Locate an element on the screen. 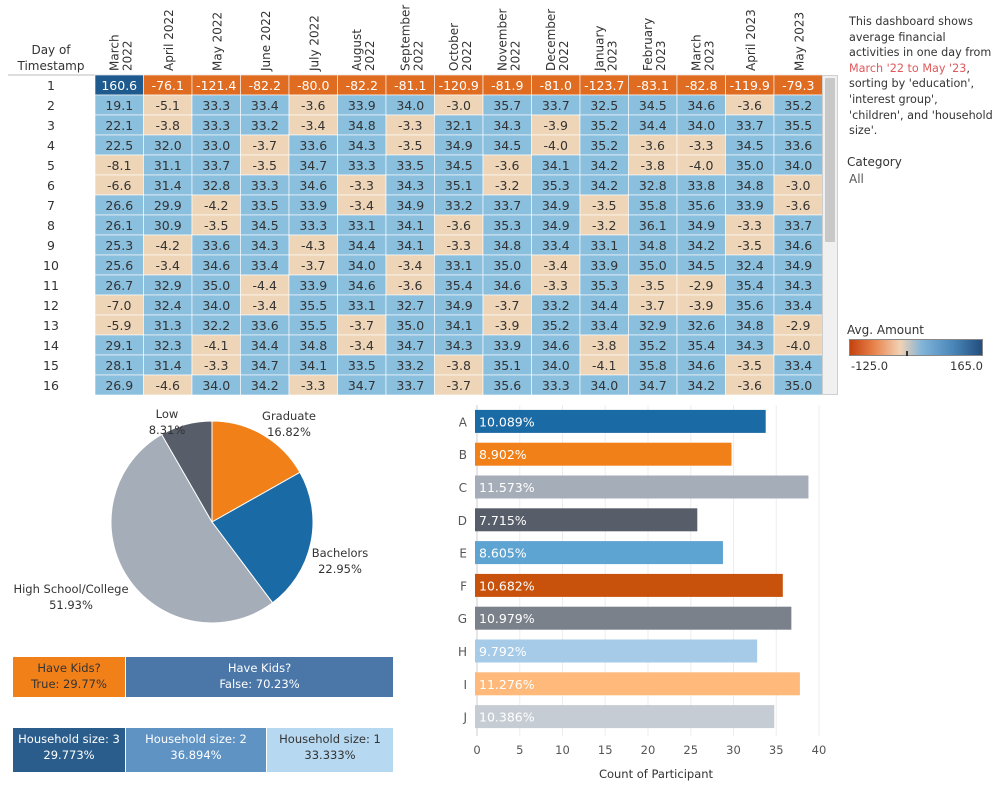 The width and height of the screenshot is (1000, 800). heatmap-cell-value: 33.7 is located at coordinates (216, 165).